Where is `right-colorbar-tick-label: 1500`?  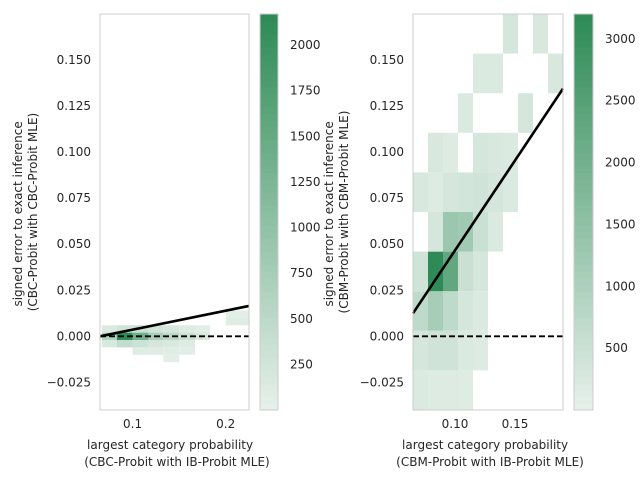
right-colorbar-tick-label: 1500 is located at coordinates (620, 224).